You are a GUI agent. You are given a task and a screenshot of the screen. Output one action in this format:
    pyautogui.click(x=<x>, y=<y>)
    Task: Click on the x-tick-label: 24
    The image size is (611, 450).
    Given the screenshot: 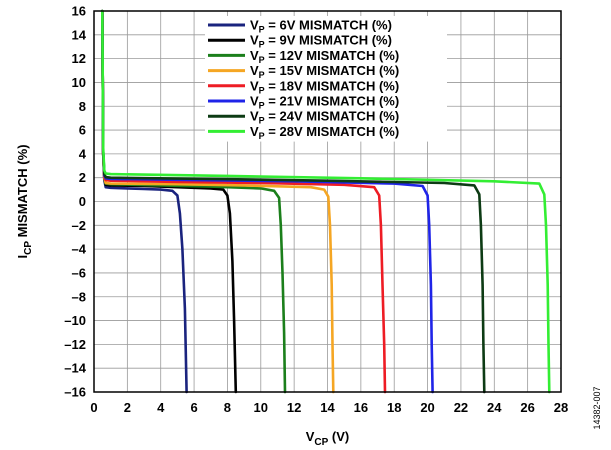 What is the action you would take?
    pyautogui.click(x=494, y=407)
    